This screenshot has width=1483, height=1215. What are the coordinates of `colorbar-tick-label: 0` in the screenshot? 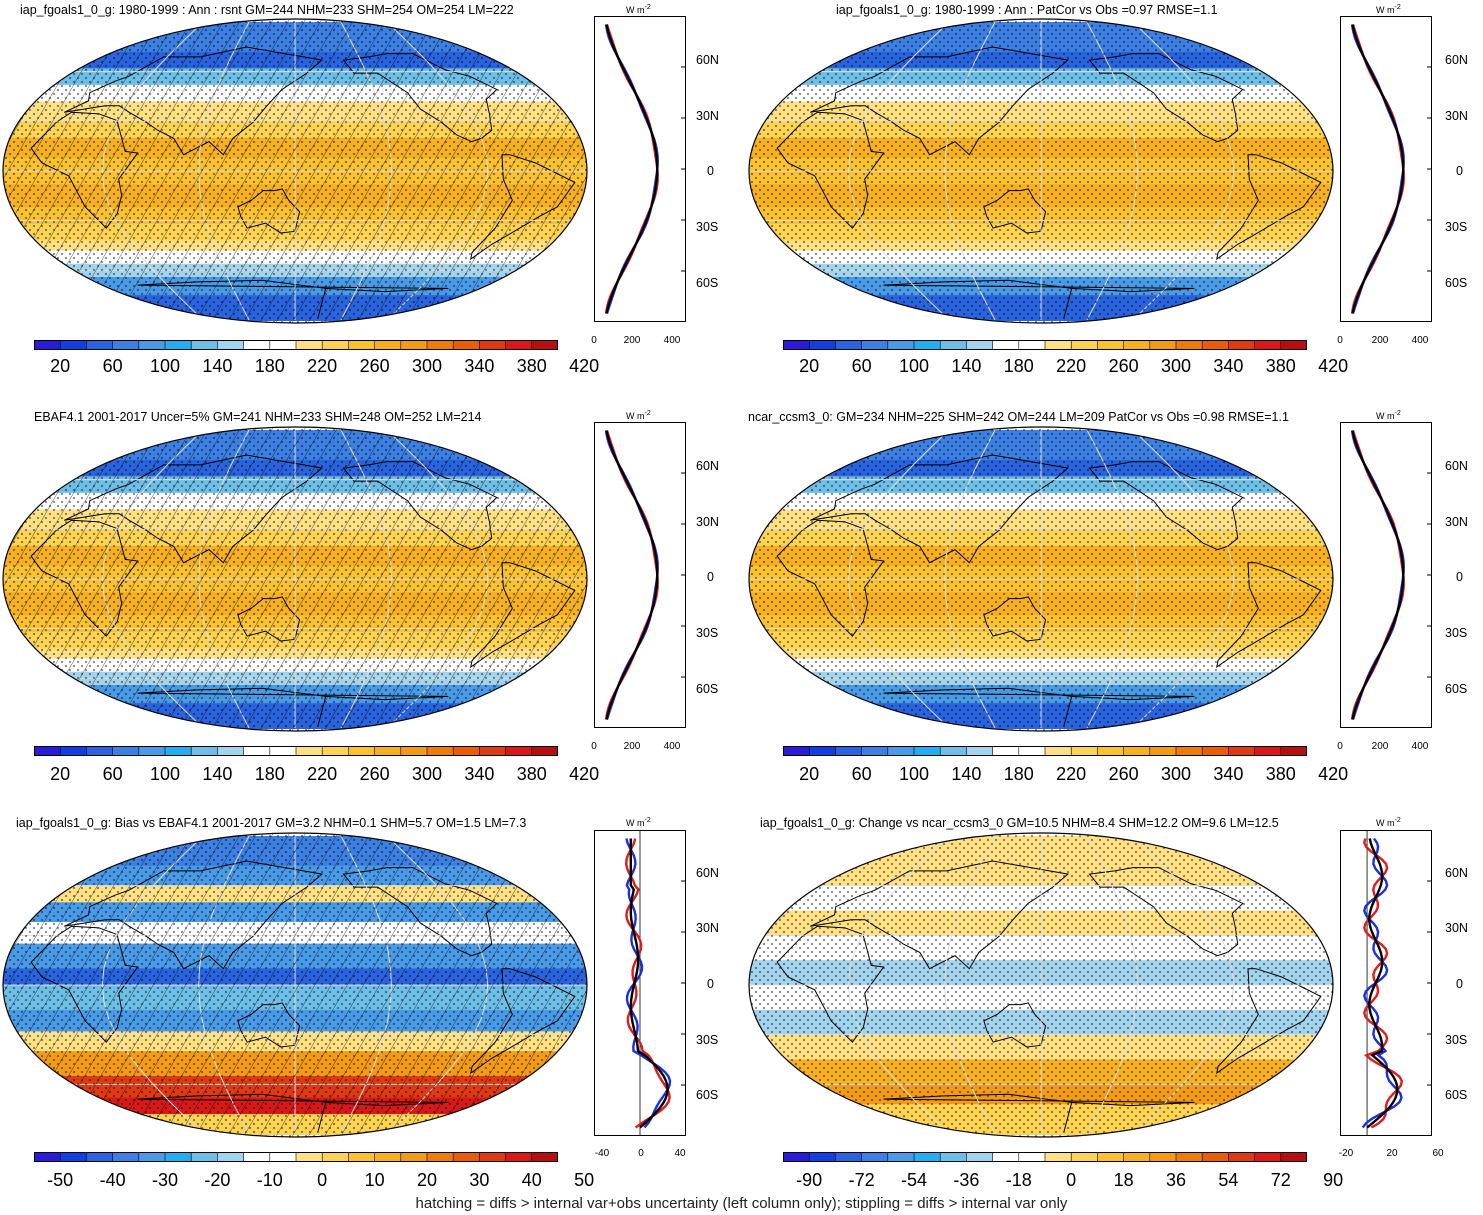 It's located at (322, 1180).